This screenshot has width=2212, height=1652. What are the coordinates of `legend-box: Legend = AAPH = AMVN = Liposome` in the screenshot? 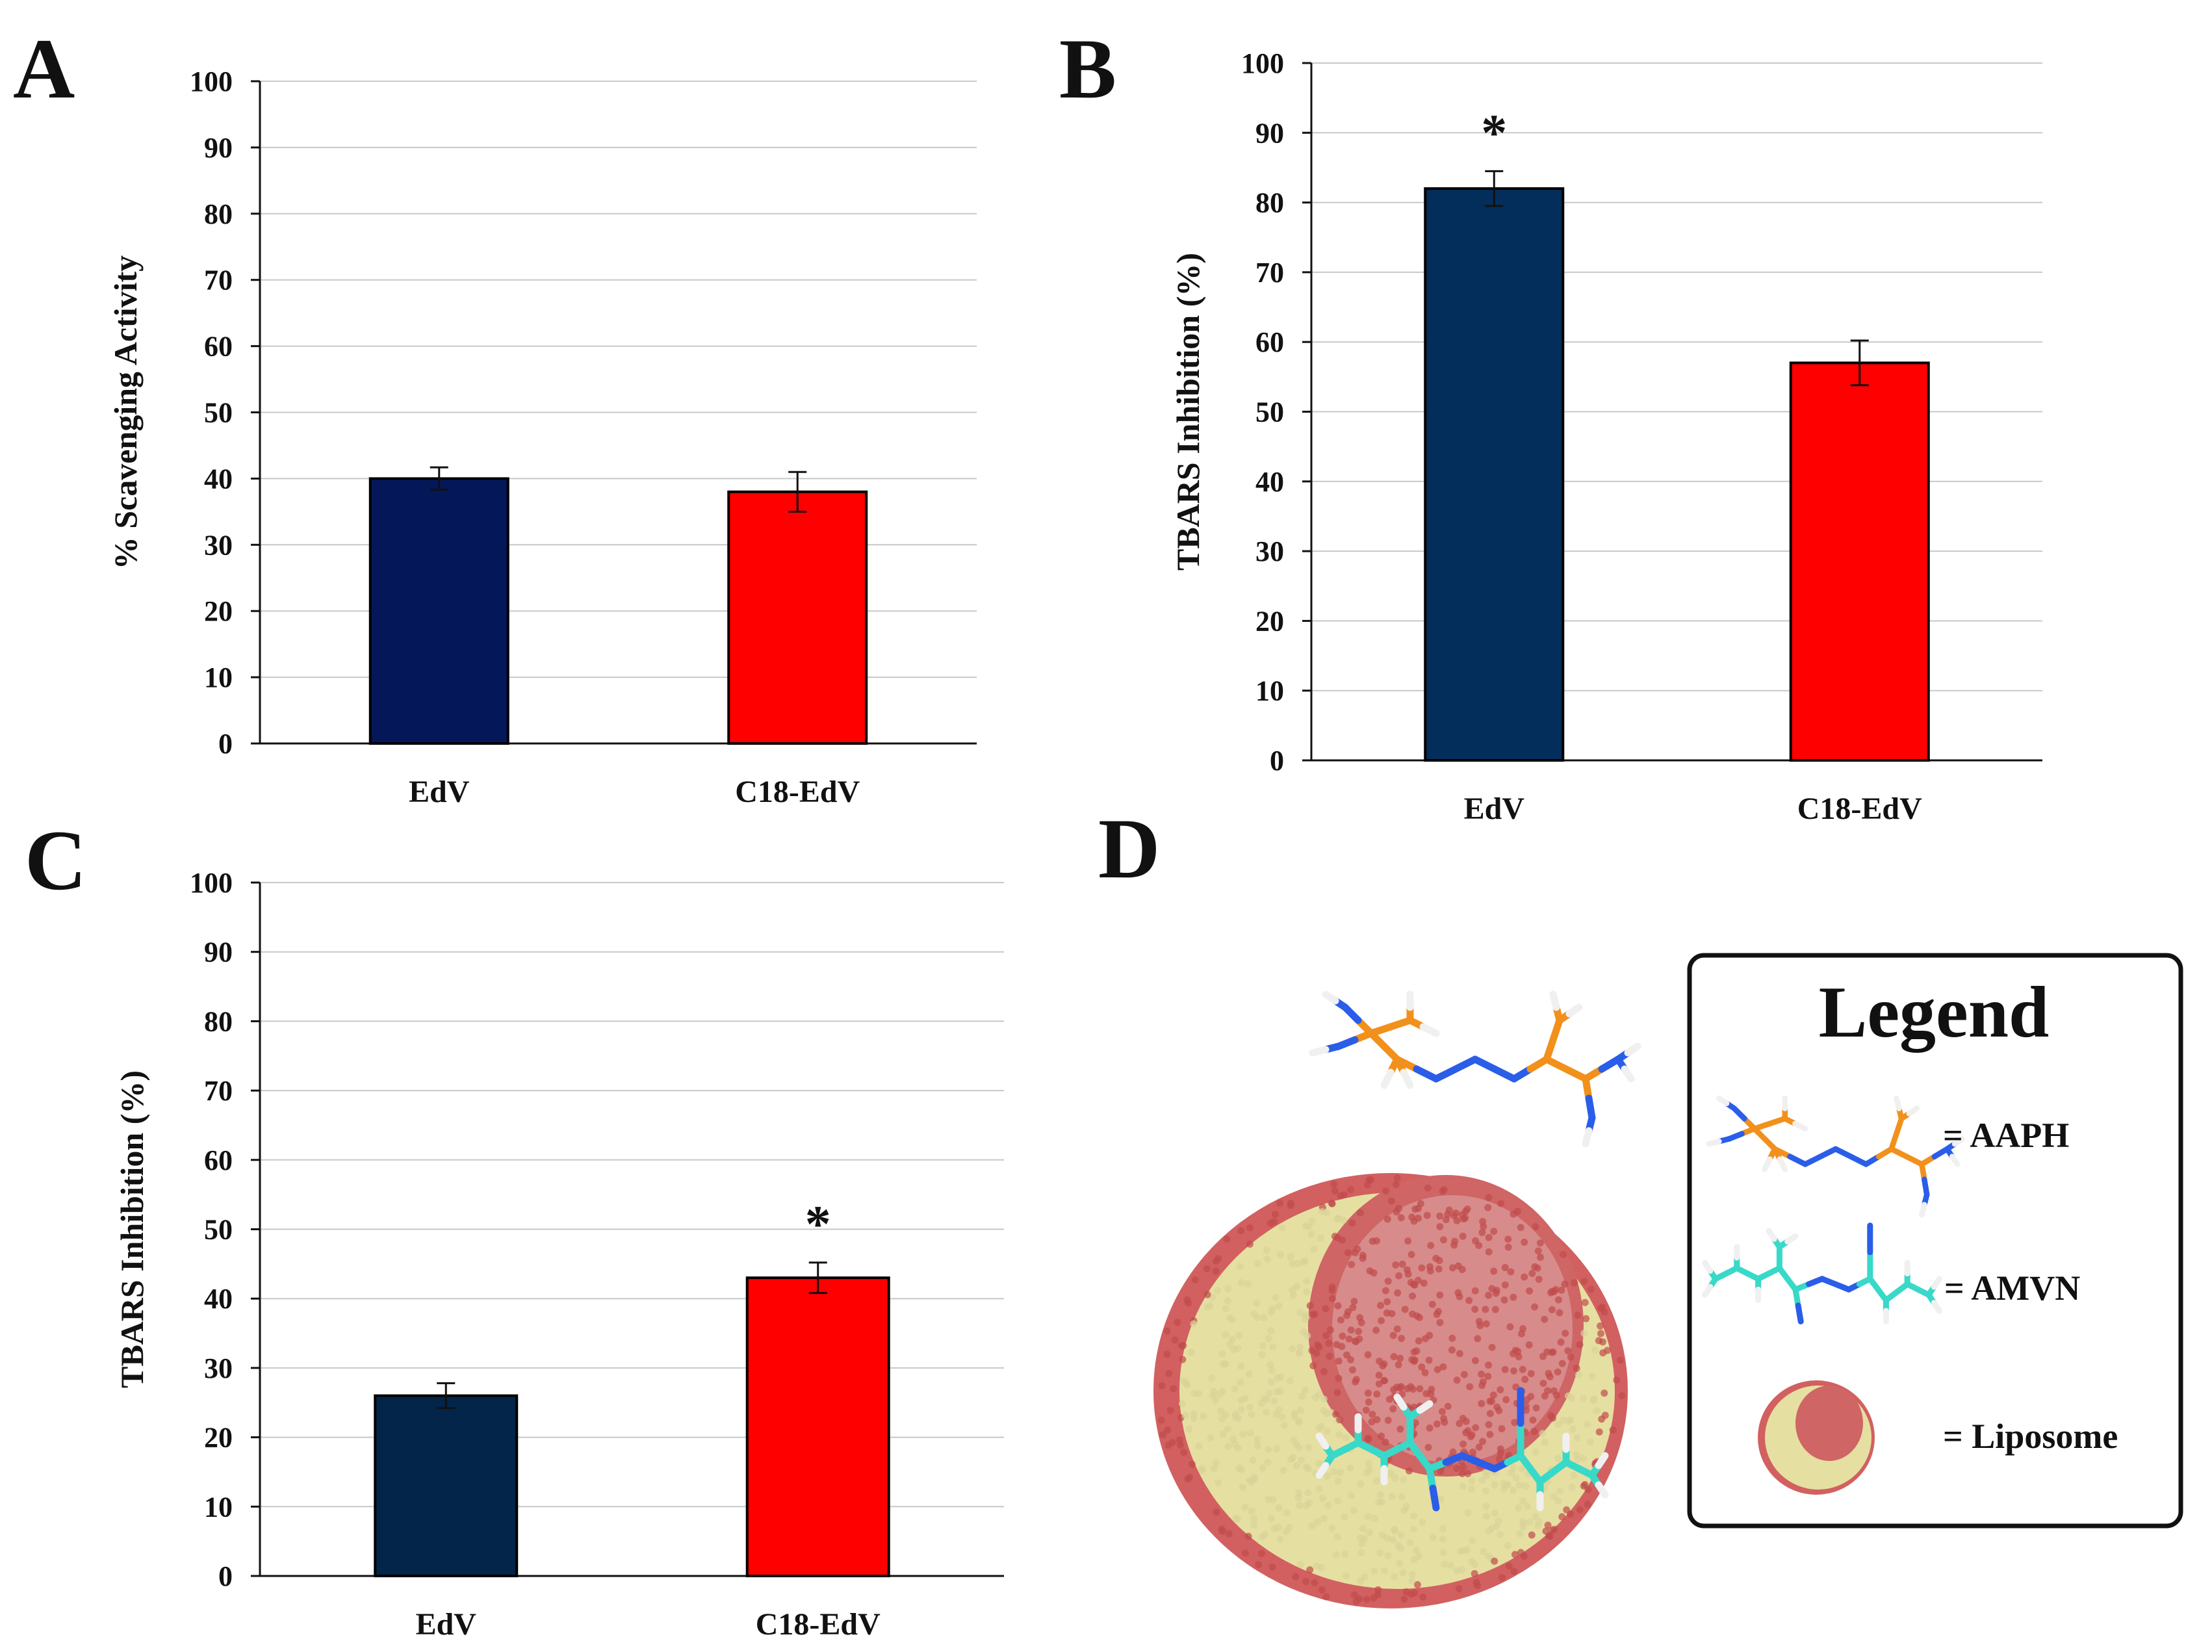 It's located at (1935, 1241).